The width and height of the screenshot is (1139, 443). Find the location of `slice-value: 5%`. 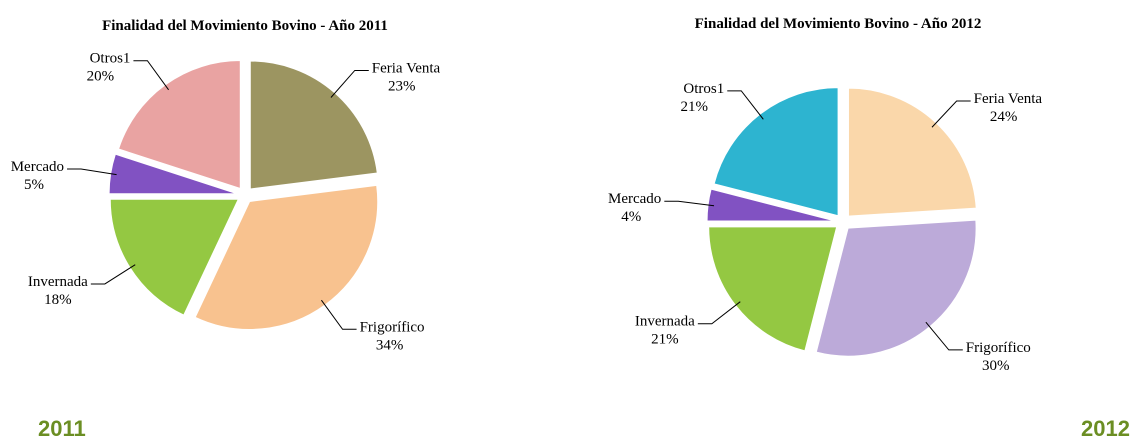

slice-value: 5% is located at coordinates (34, 185).